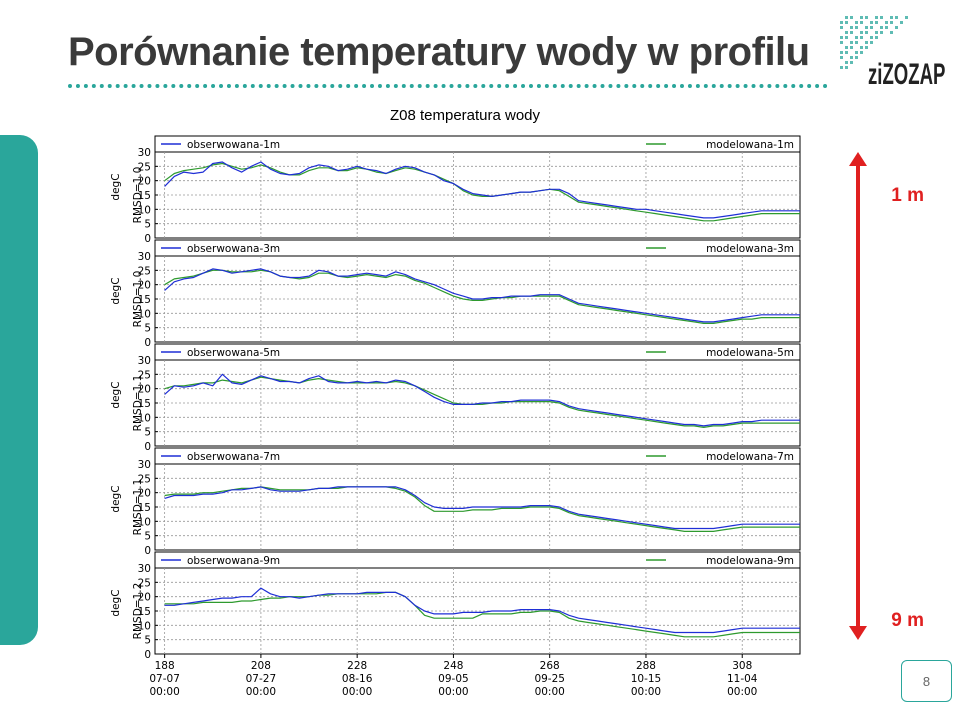 This screenshot has width=960, height=708. Describe the element at coordinates (448, 86) in the screenshot. I see `title-underline` at that location.